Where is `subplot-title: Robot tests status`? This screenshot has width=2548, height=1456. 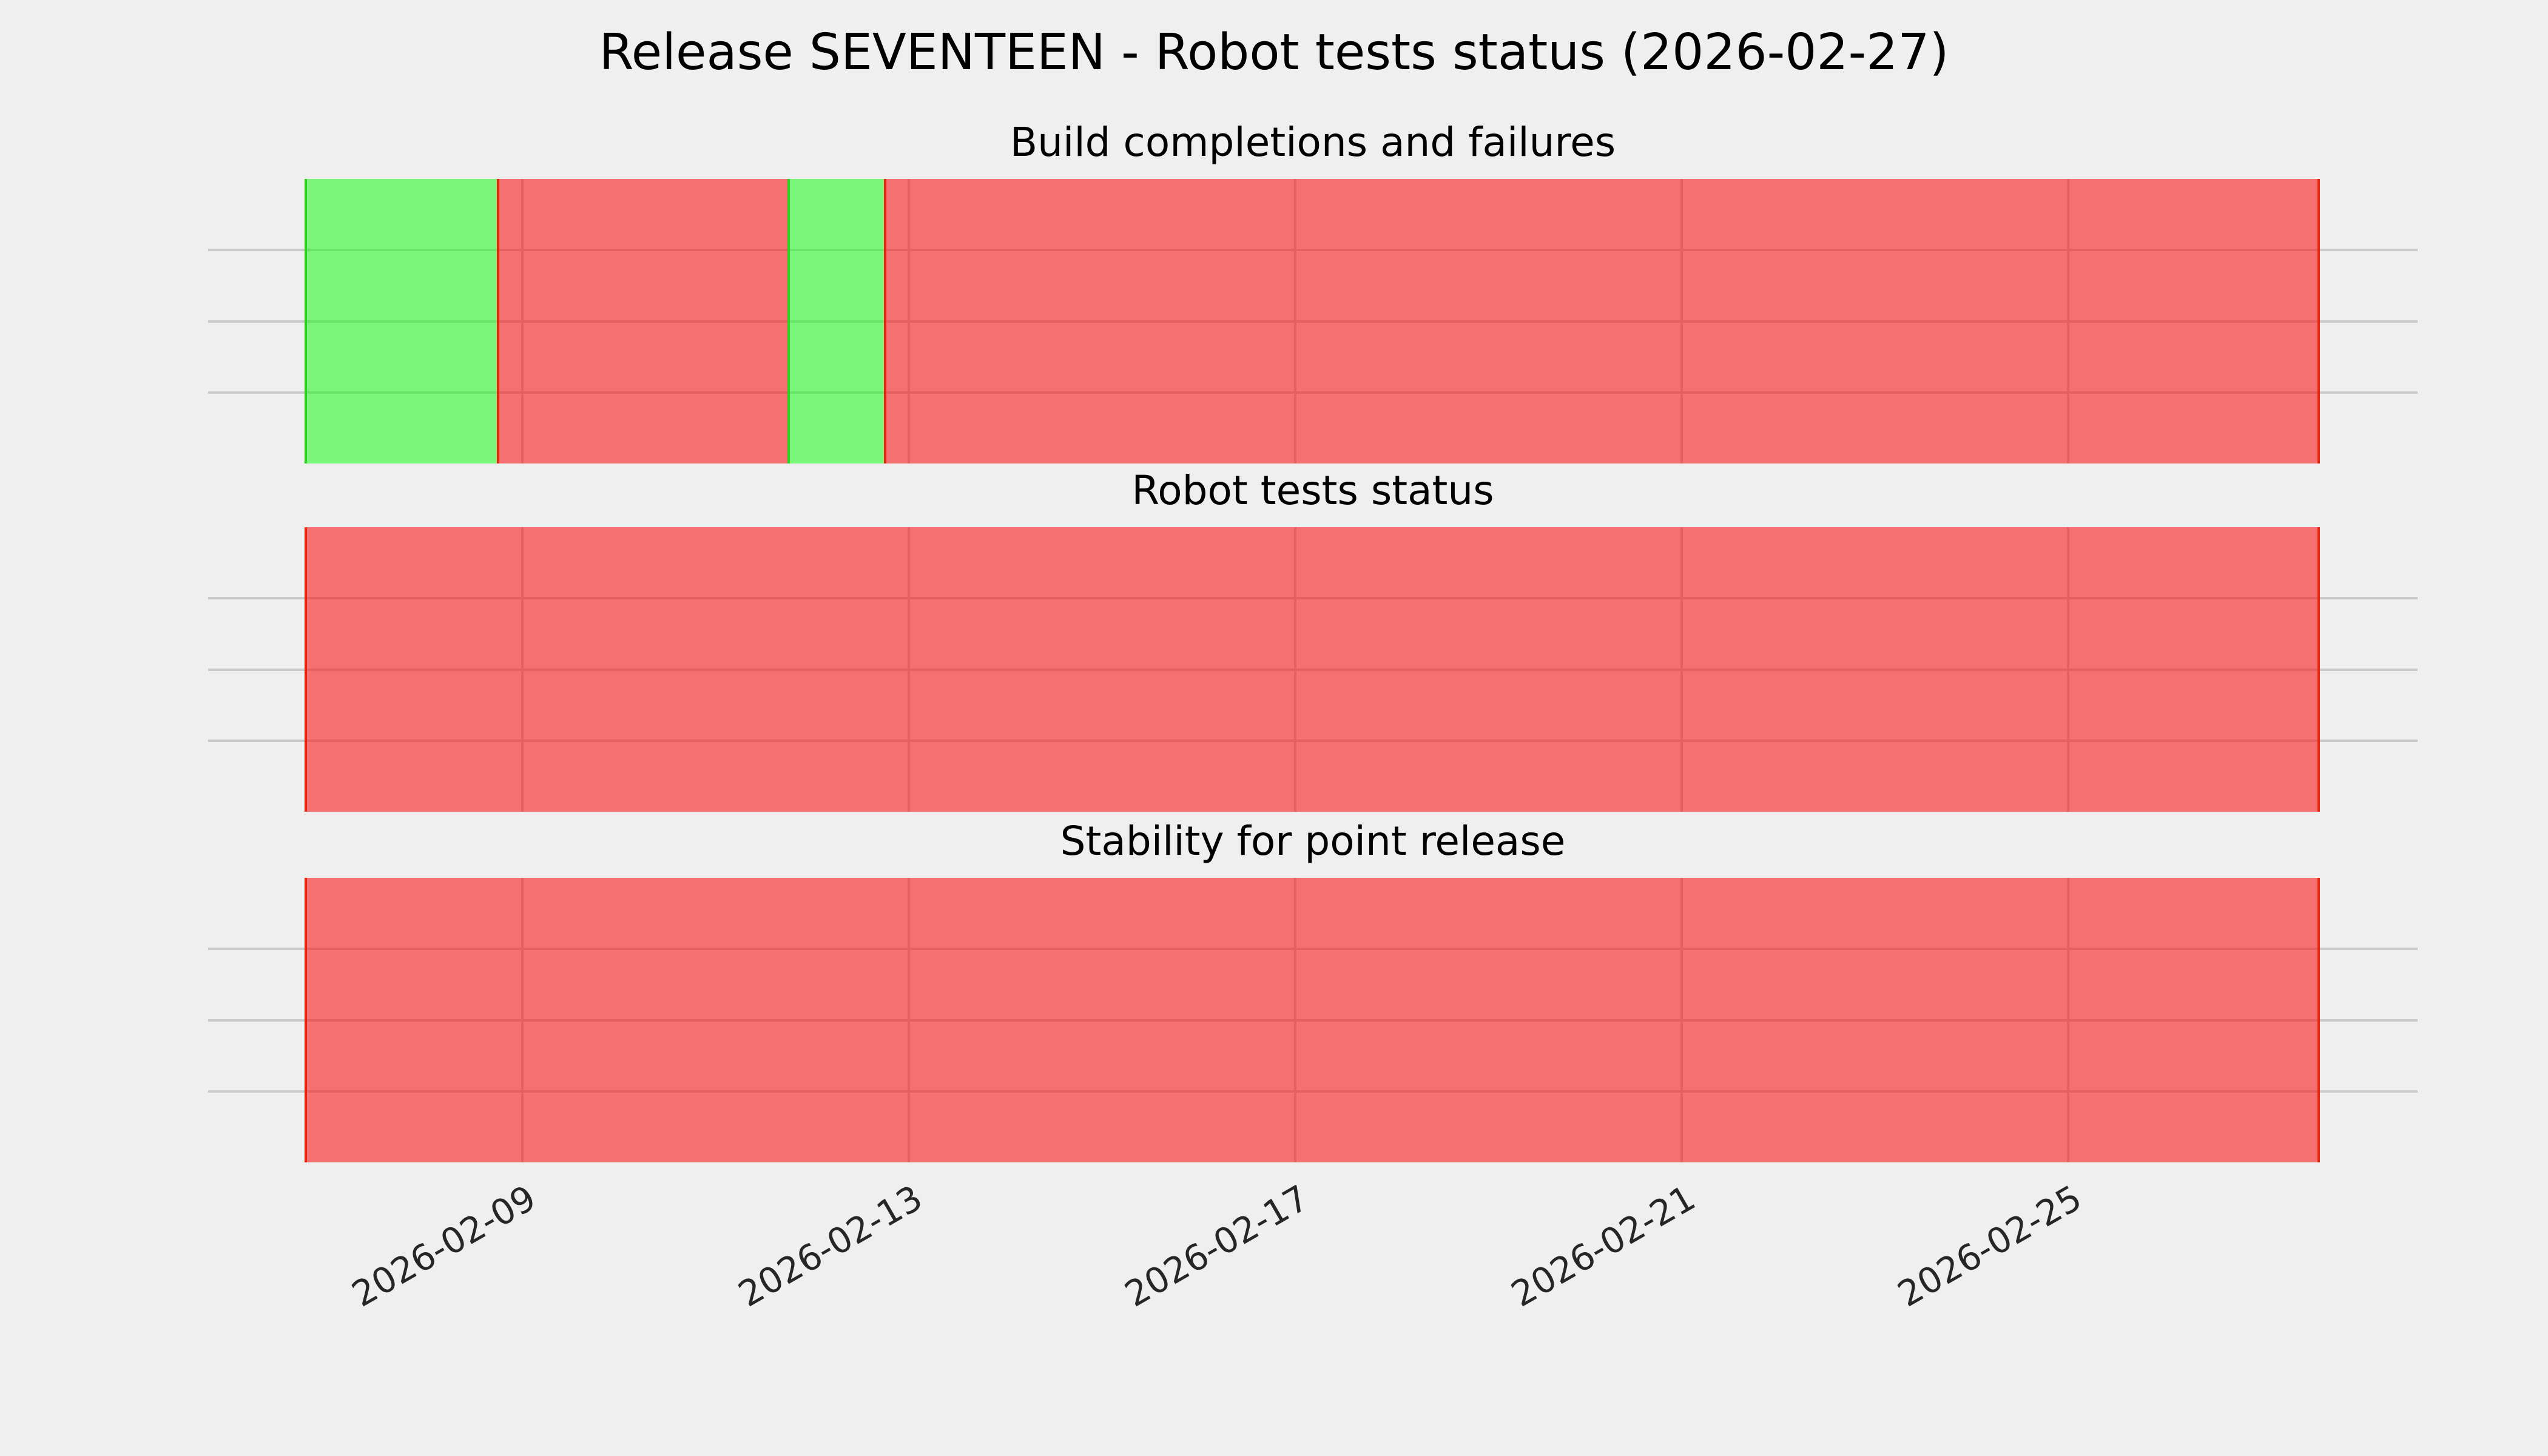
subplot-title: Robot tests status is located at coordinates (1312, 490).